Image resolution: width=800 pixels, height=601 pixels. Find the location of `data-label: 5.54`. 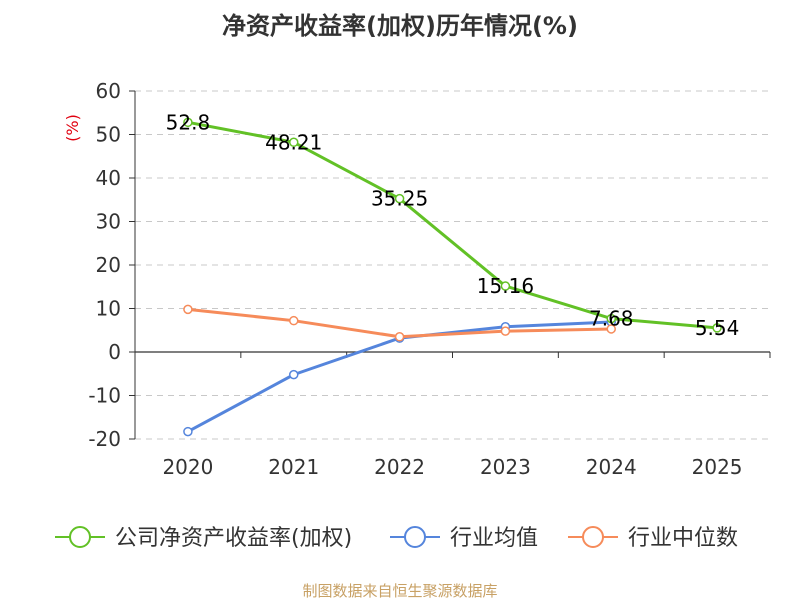

data-label: 5.54 is located at coordinates (717, 328).